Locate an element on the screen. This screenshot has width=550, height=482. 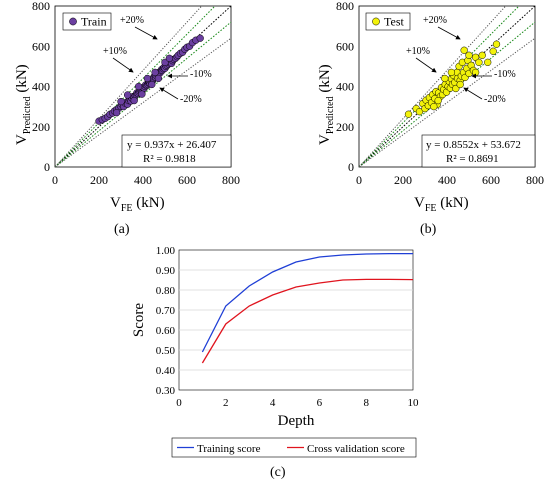
legend-label-training: Training score is located at coordinates (229, 449).